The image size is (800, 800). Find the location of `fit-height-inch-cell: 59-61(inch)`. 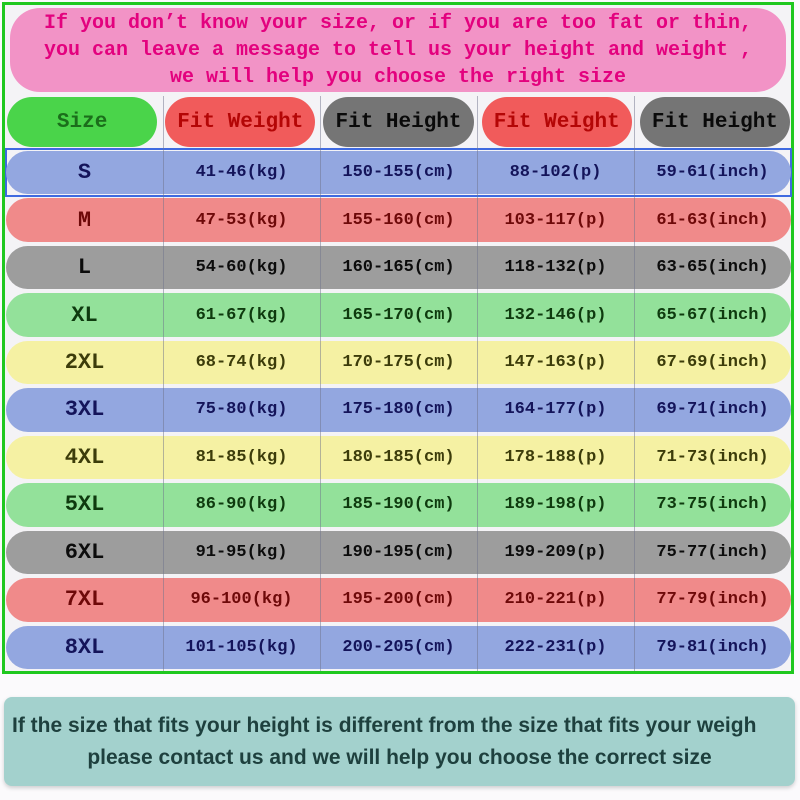

fit-height-inch-cell: 59-61(inch) is located at coordinates (712, 173).